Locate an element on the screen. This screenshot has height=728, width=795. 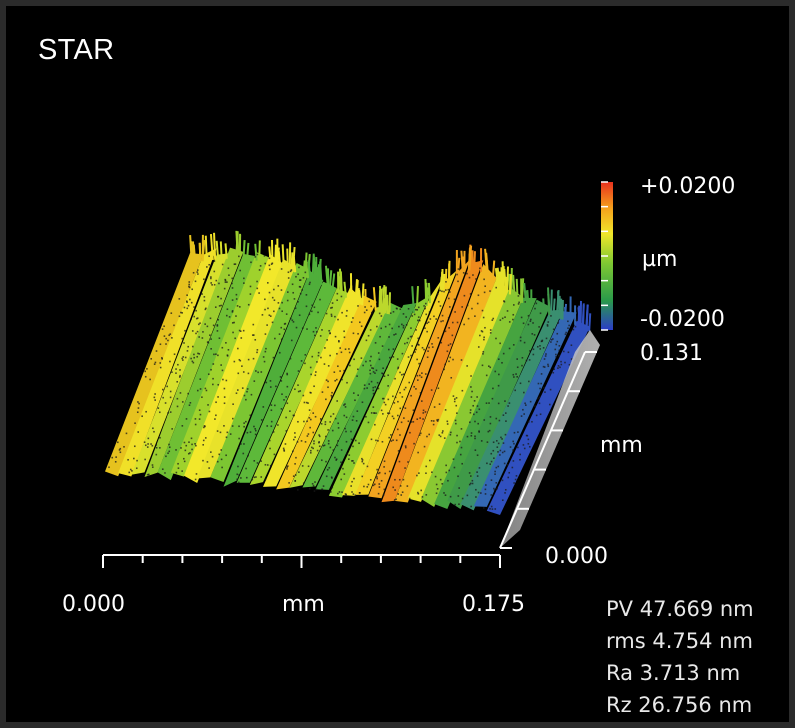
colorbar-ticks is located at coordinates (604, 256).